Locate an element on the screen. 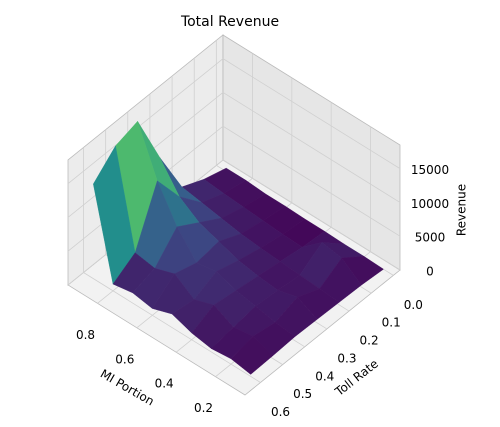  y-tick-label: 0.2 is located at coordinates (369, 341).